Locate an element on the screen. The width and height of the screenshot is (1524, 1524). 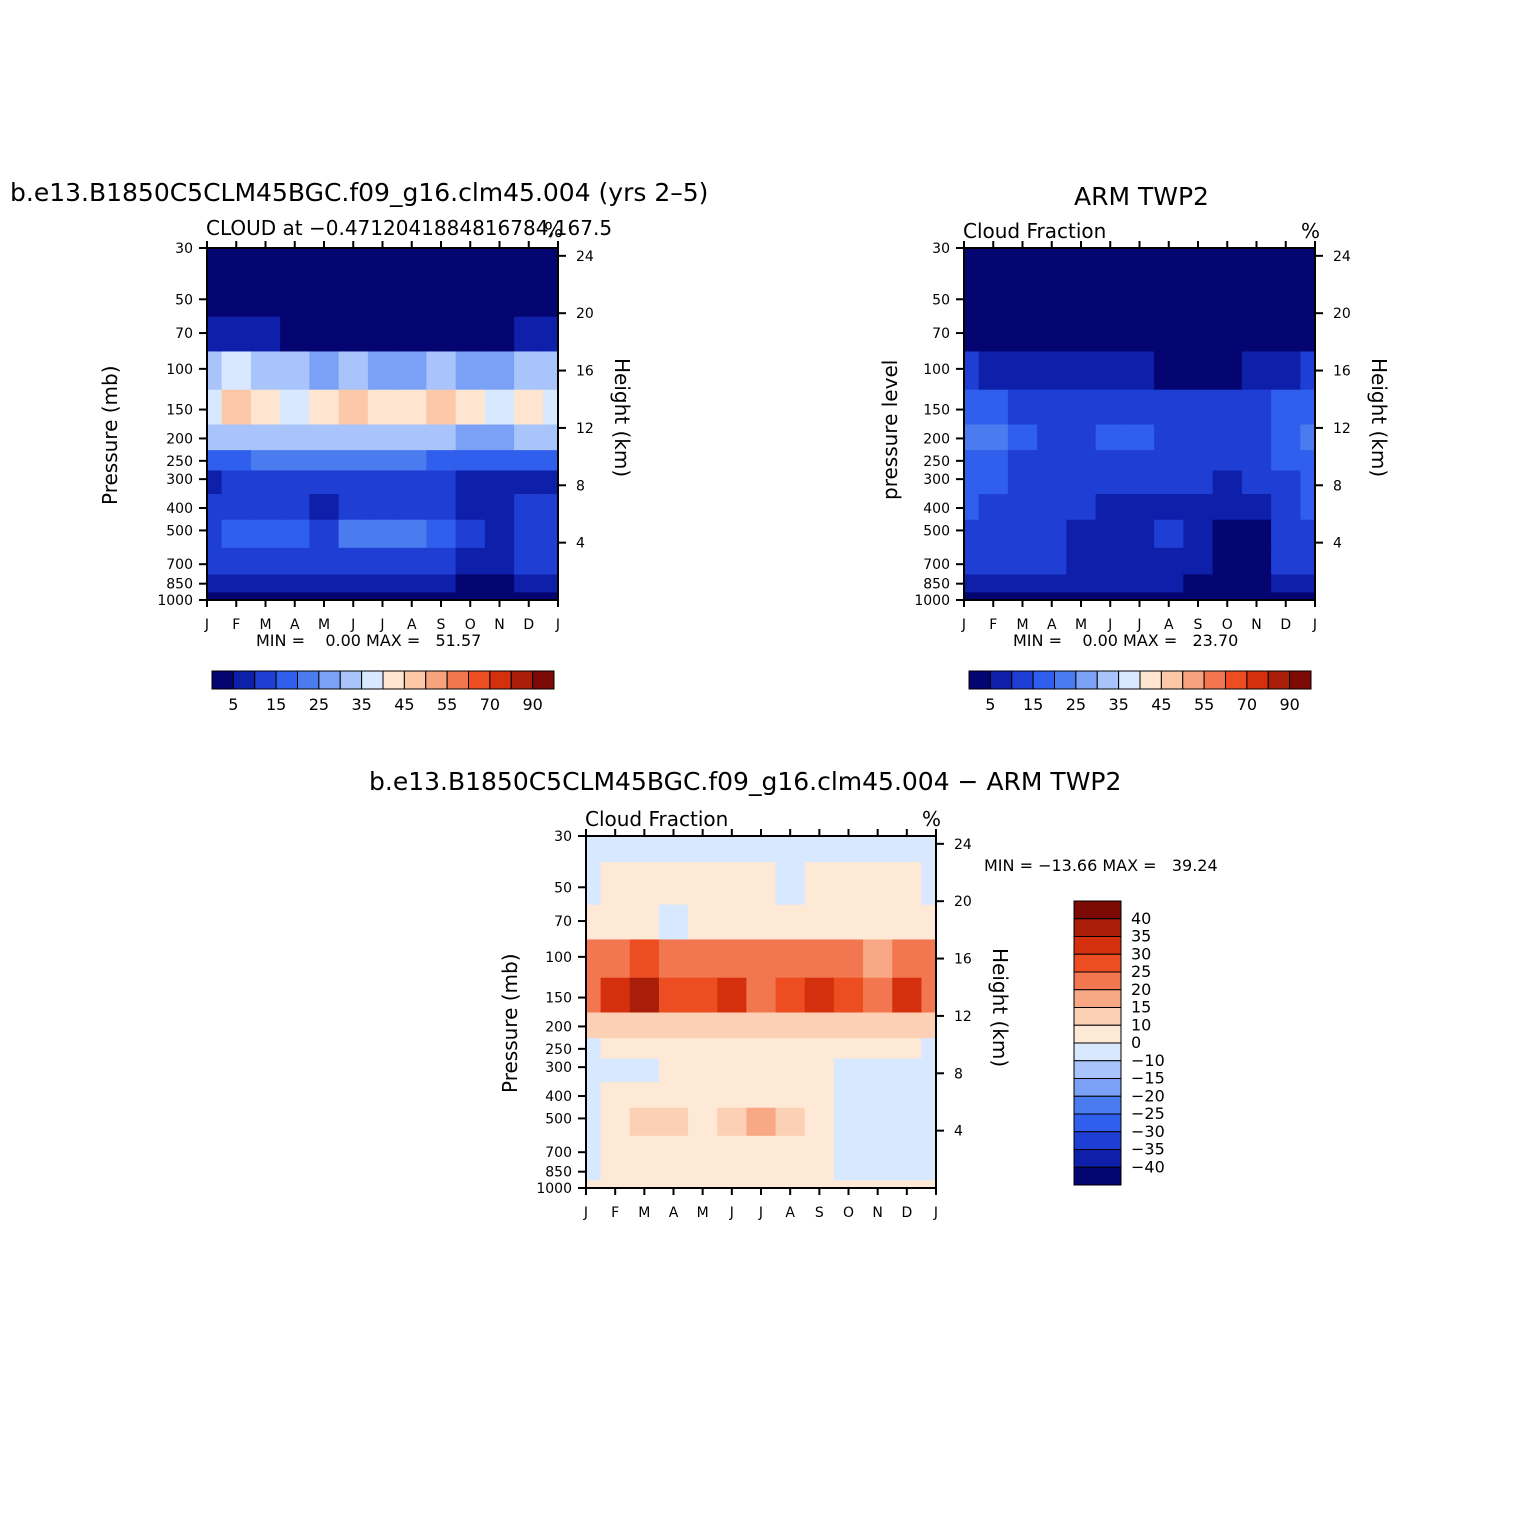
diff-right-axis-label: Height (km) is located at coordinates (1000, 1008).